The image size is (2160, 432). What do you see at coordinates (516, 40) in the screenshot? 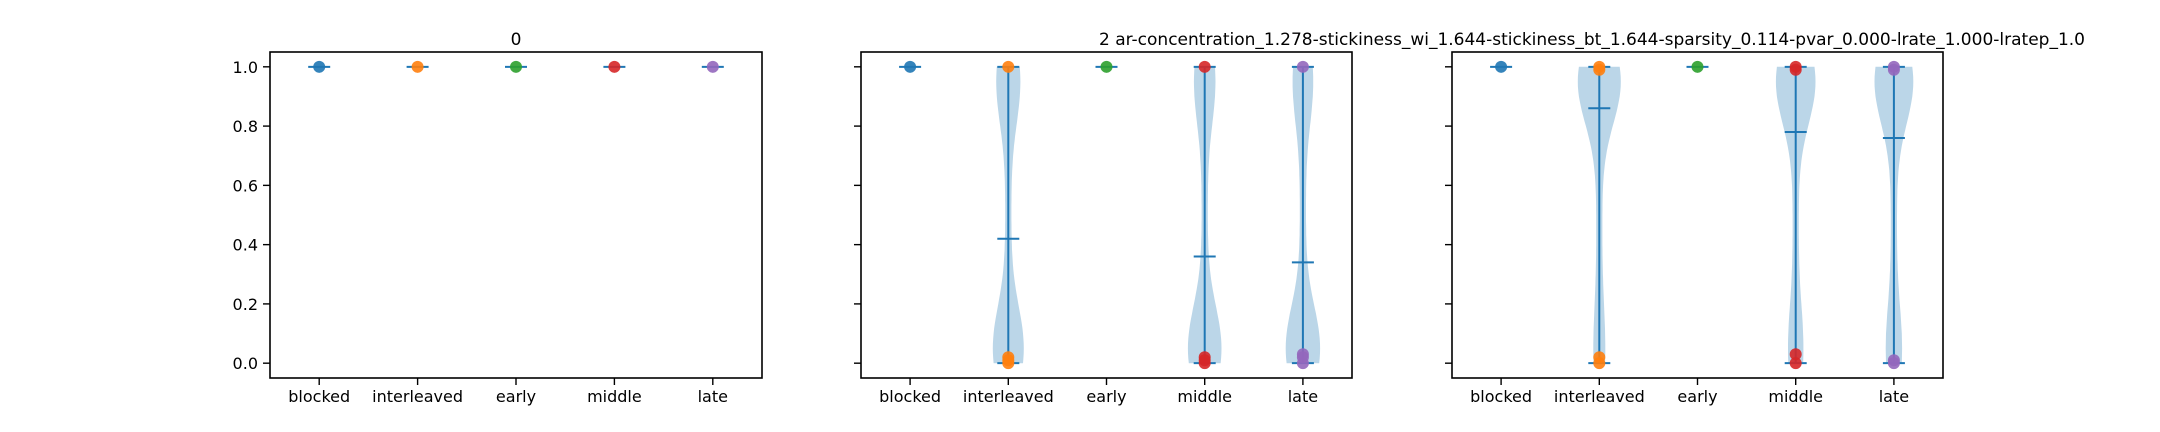
I see `panel-title: 0` at bounding box center [516, 40].